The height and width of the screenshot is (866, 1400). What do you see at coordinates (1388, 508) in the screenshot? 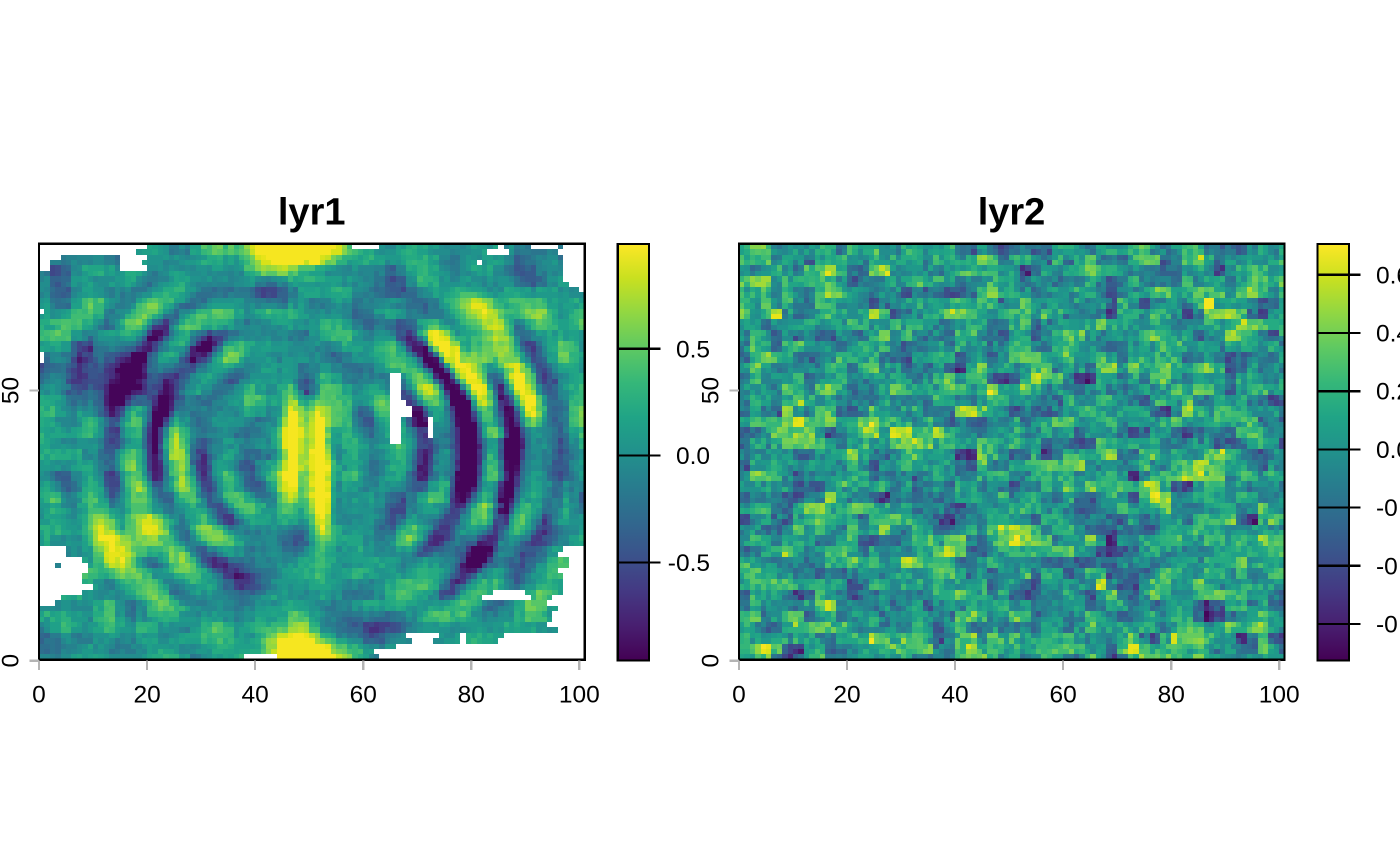
I see `svg-text: -0.2` at bounding box center [1388, 508].